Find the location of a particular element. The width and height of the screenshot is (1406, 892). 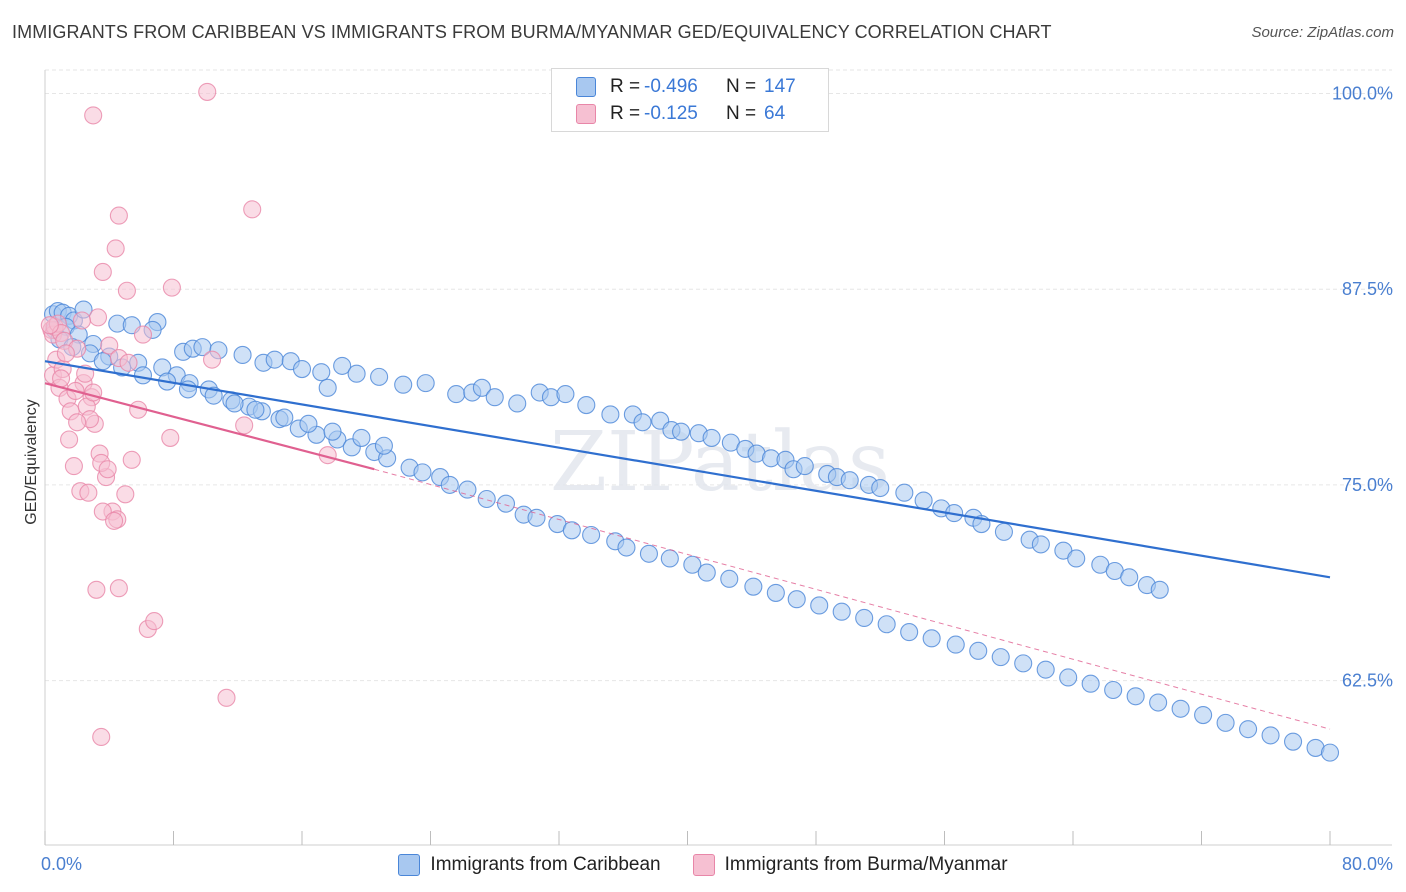

legend-row-caribbean: R = -0.496 N = 147 is located at coordinates (711, 87).